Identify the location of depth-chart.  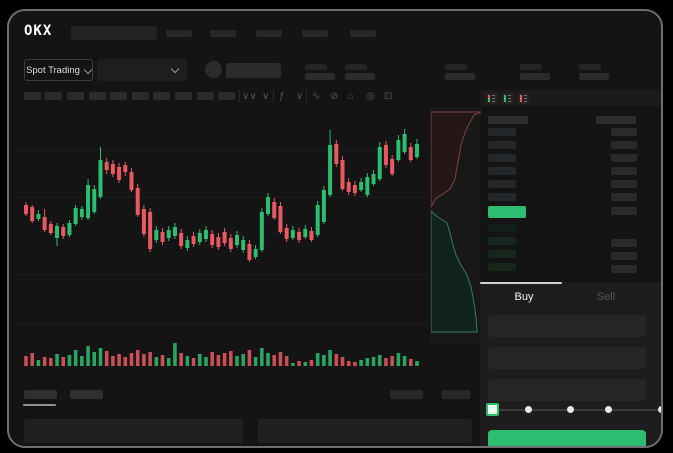
(456, 222).